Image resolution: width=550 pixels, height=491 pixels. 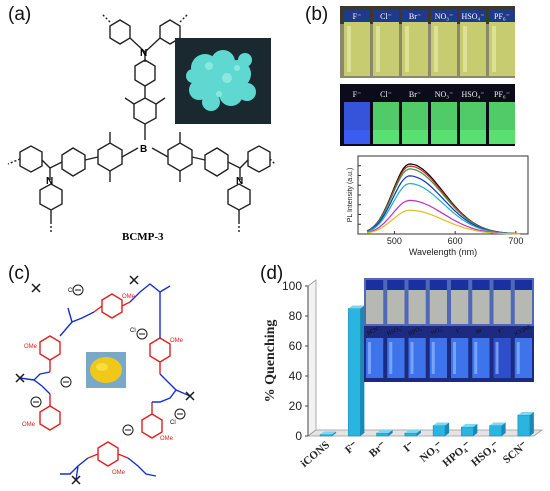 I want to click on y-tick-label: 0, so click(x=298, y=436).